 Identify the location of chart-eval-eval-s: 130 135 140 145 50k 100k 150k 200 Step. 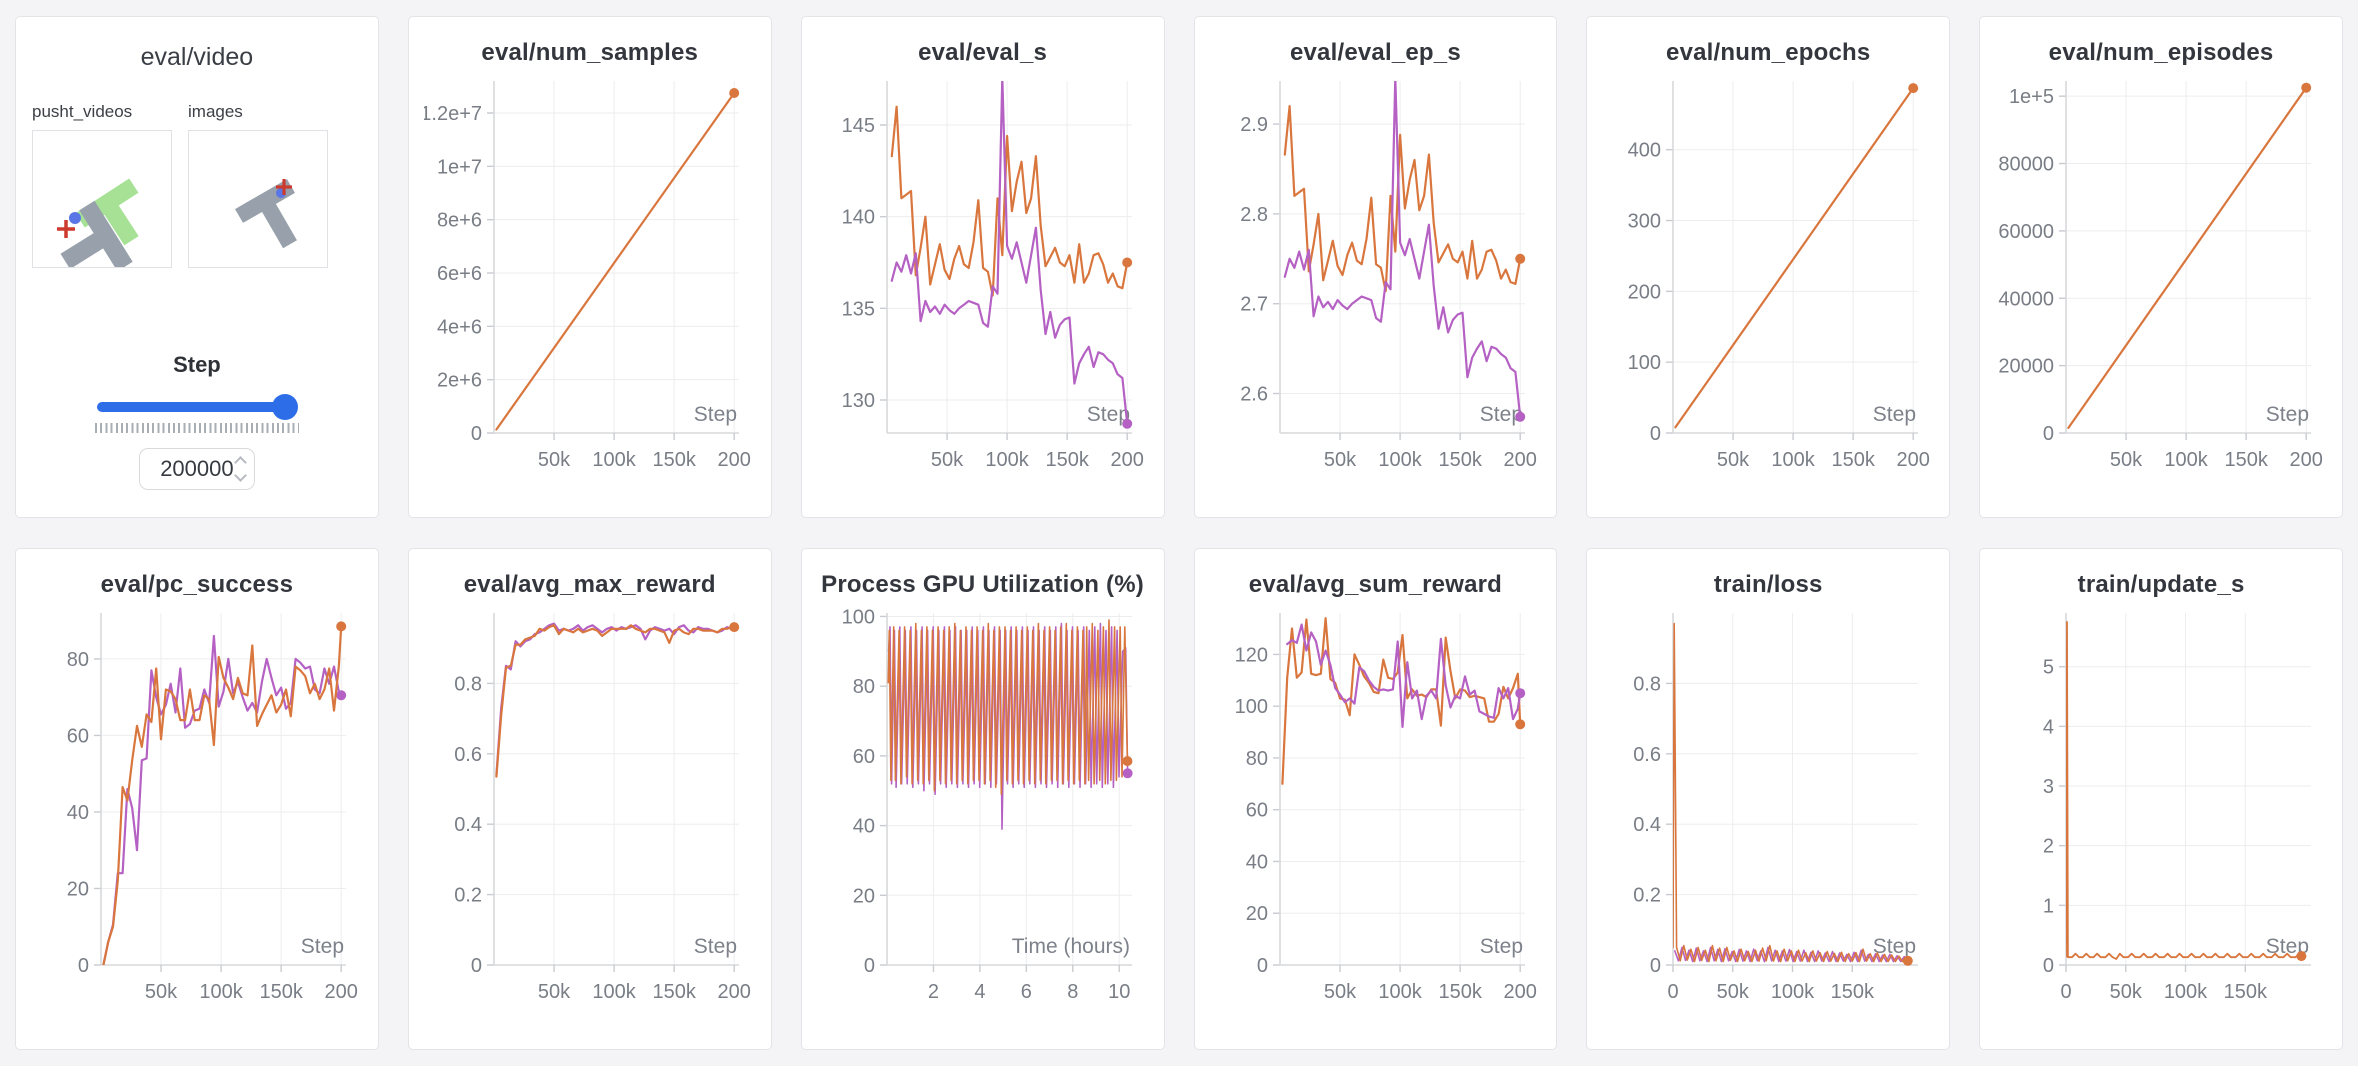
(982, 281).